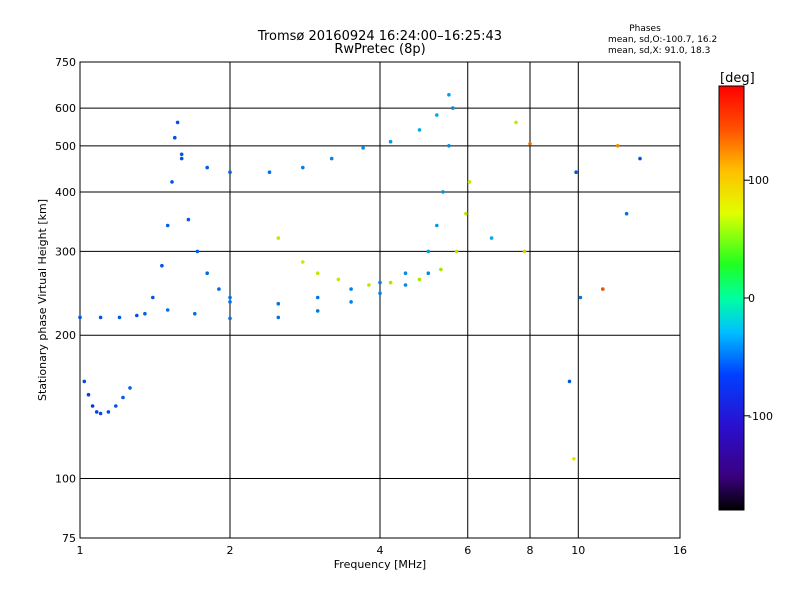  I want to click on stats-header: Phases, so click(645, 29).